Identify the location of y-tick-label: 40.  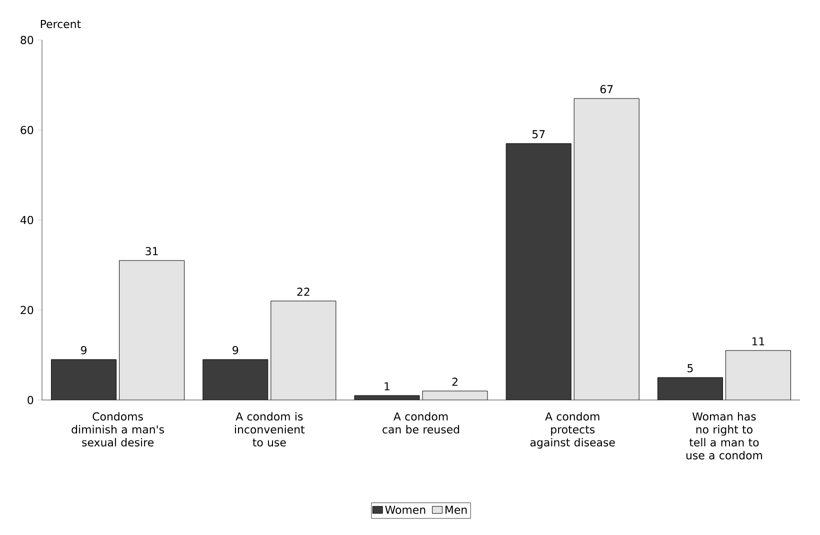
(27, 220).